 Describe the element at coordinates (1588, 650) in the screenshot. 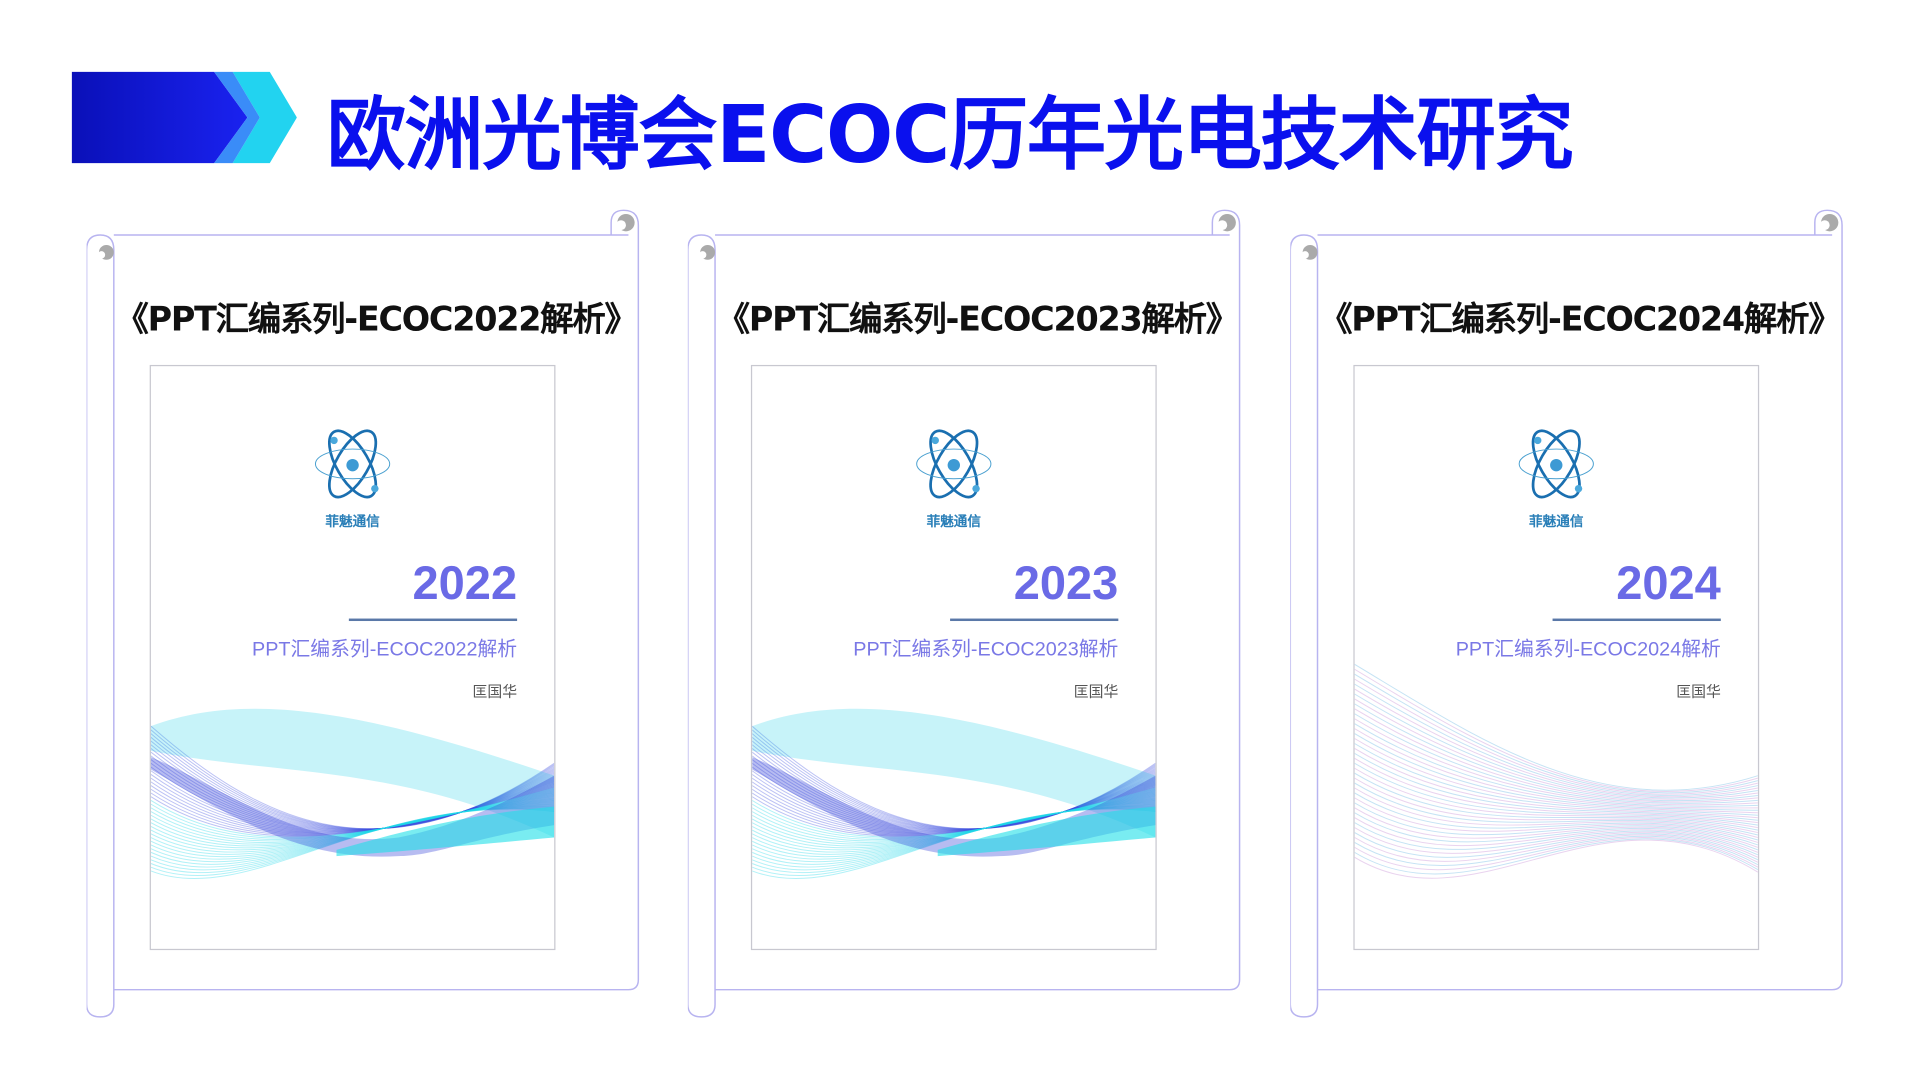

I see `cover-subtitle: PPT汇编系列-ECOC2024解析` at that location.